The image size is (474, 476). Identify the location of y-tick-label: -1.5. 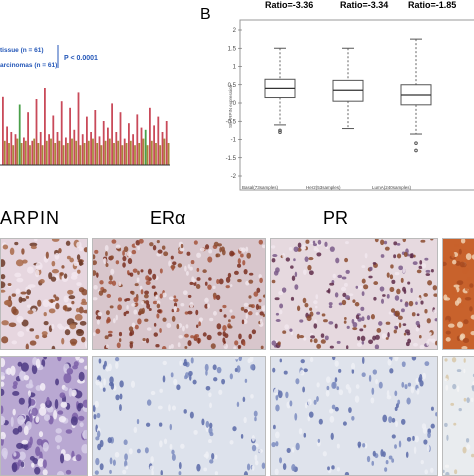
(231, 159).